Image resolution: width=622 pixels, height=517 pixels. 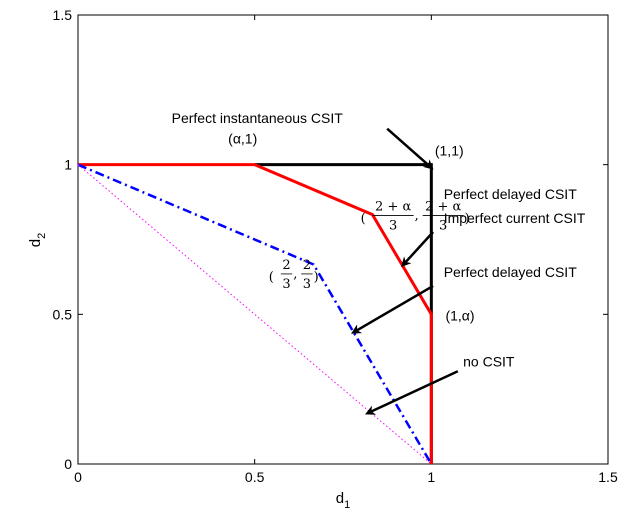 I want to click on annotation-arrow-perfect-delayed-label, so click(x=392, y=309).